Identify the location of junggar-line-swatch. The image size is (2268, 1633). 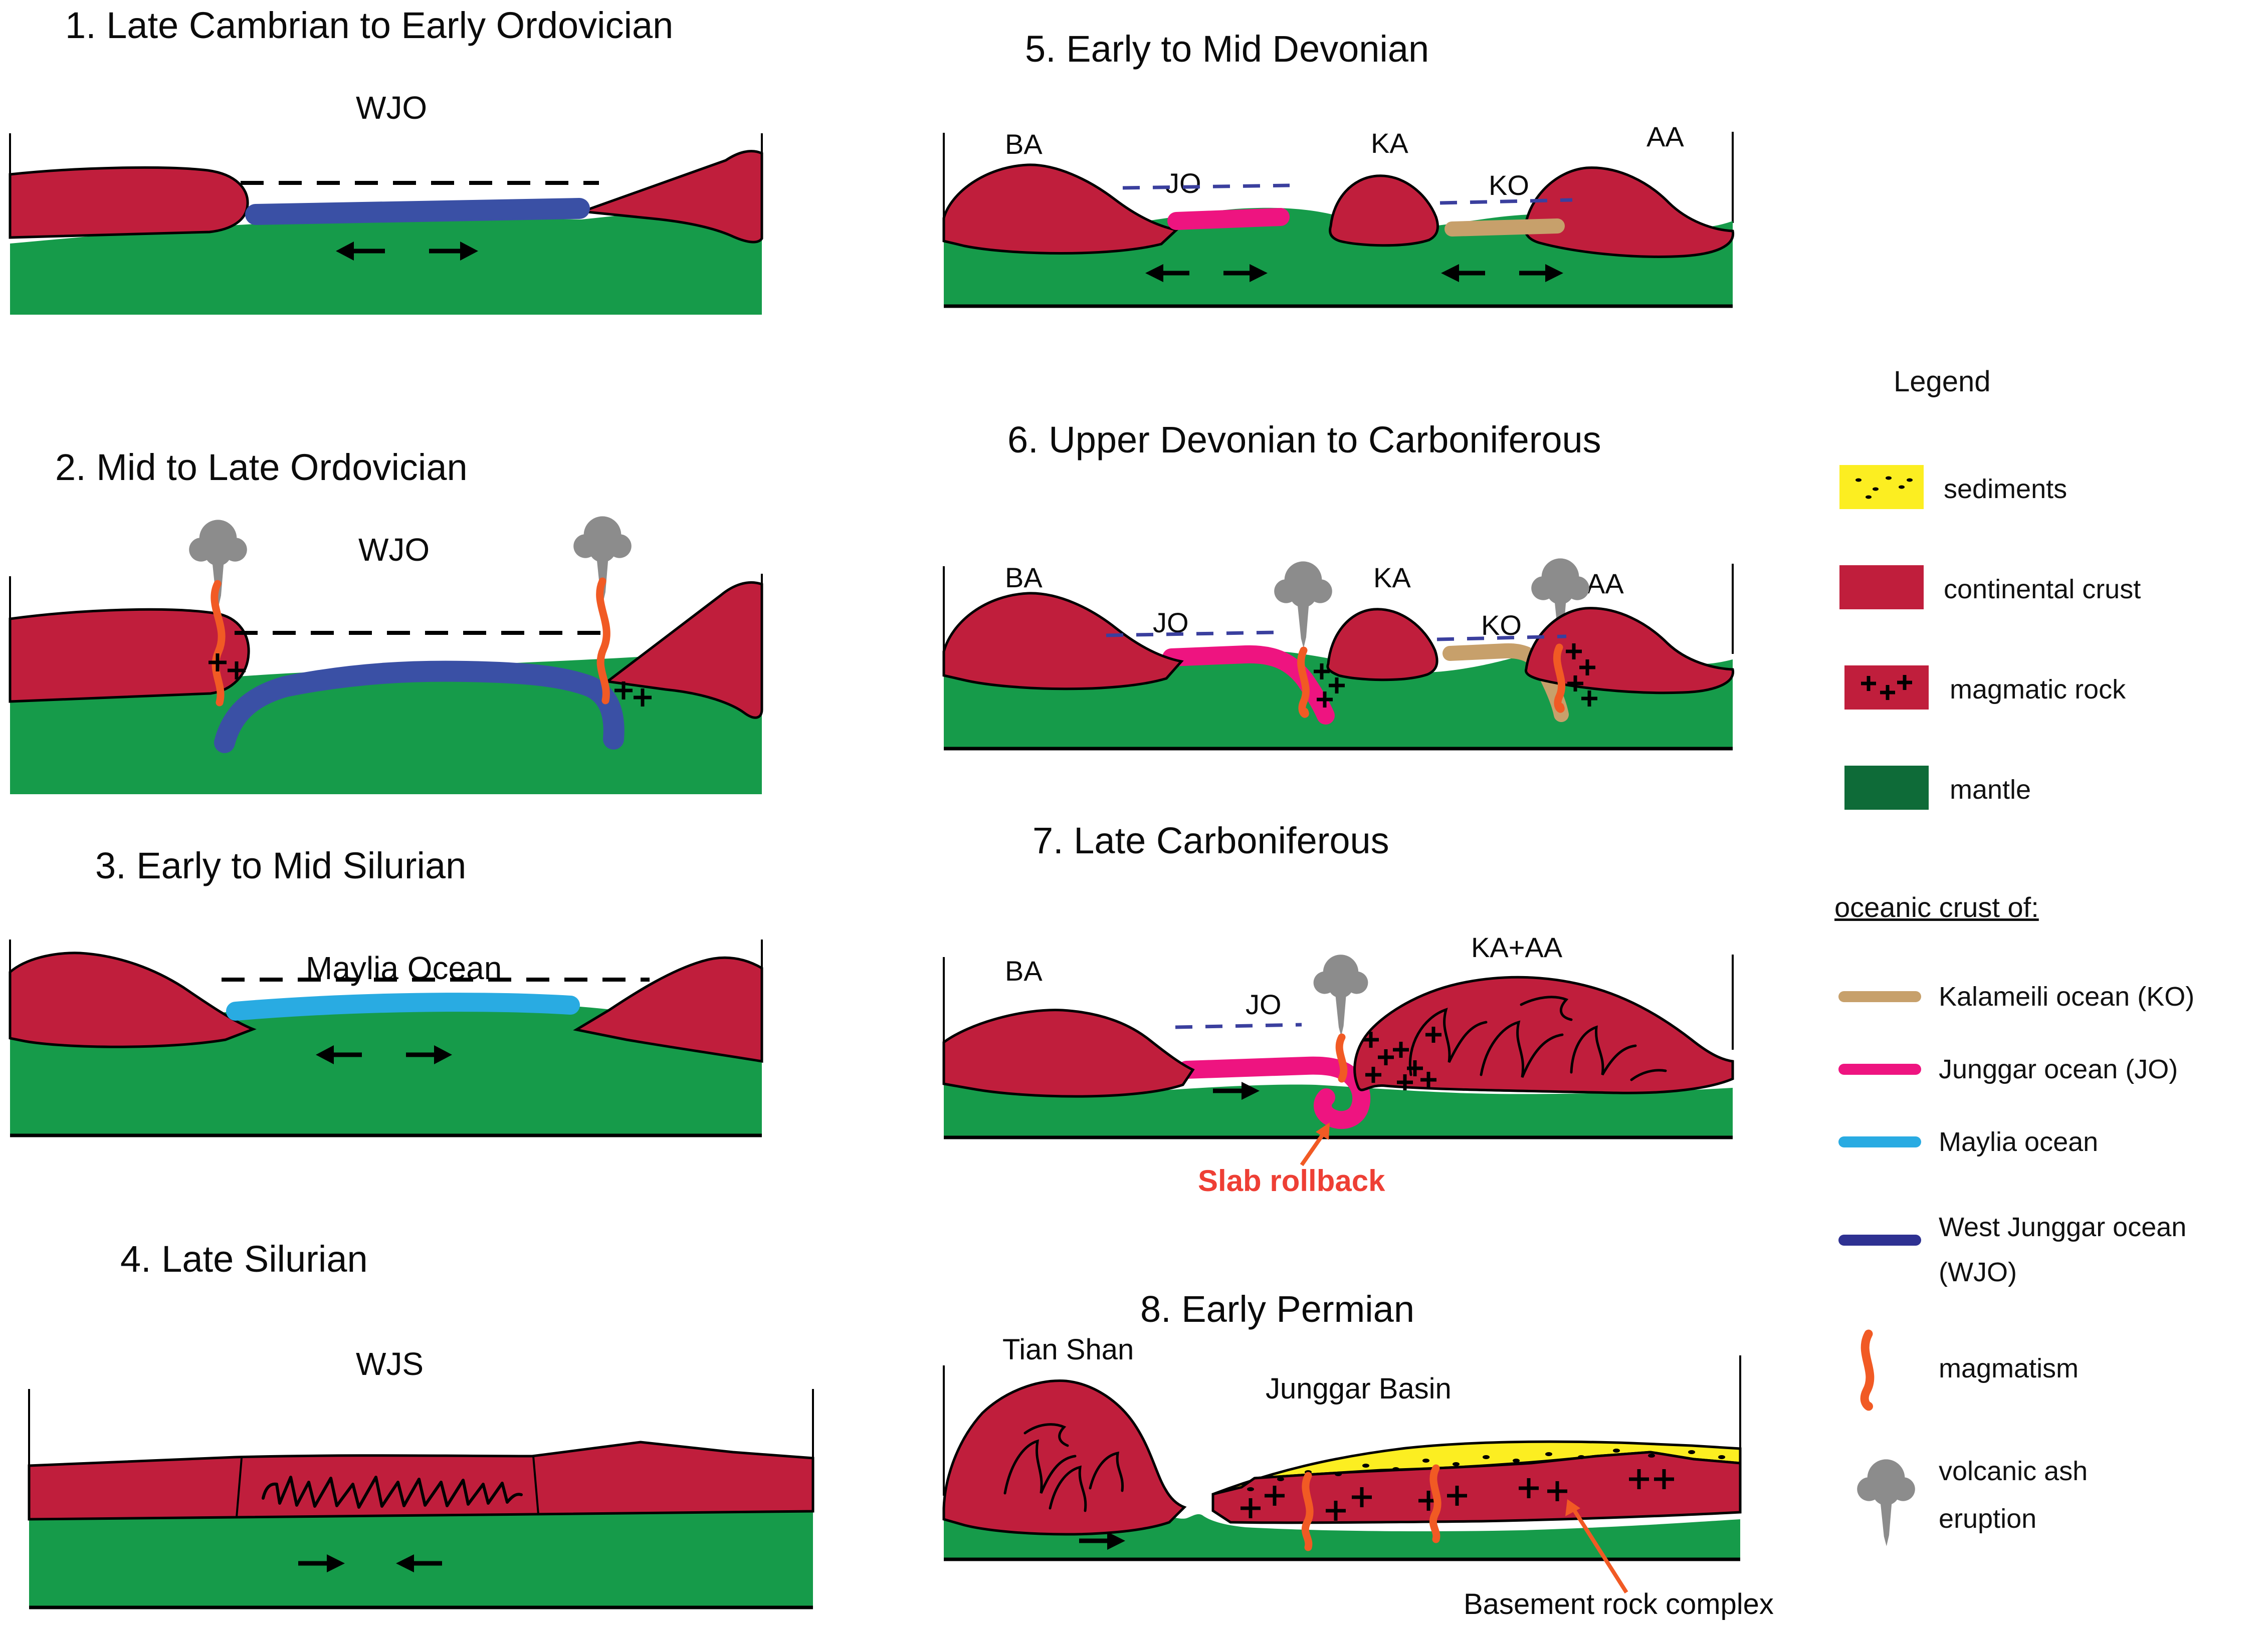
(1879, 1069).